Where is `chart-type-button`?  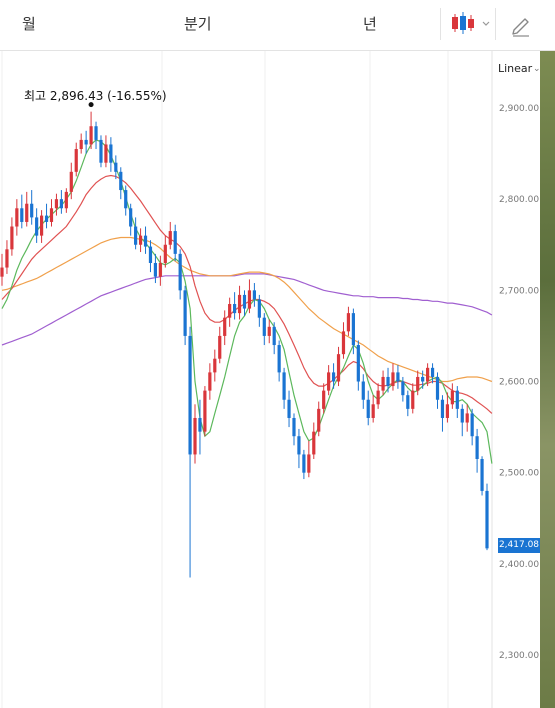
chart-type-button is located at coordinates (468, 24).